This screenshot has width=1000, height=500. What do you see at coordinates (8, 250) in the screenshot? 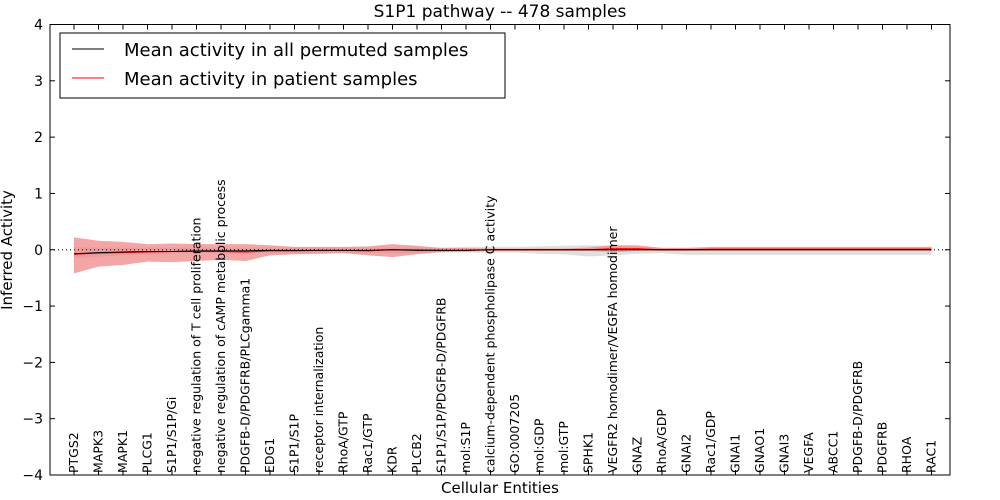
I see `y-axis-label: Inferred Activity` at bounding box center [8, 250].